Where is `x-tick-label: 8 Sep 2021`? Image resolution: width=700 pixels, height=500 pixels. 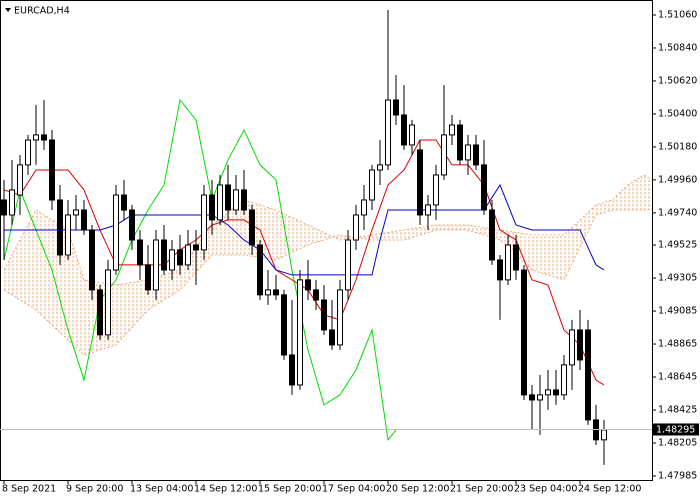
x-tick-label: 8 Sep 2021 is located at coordinates (29, 489).